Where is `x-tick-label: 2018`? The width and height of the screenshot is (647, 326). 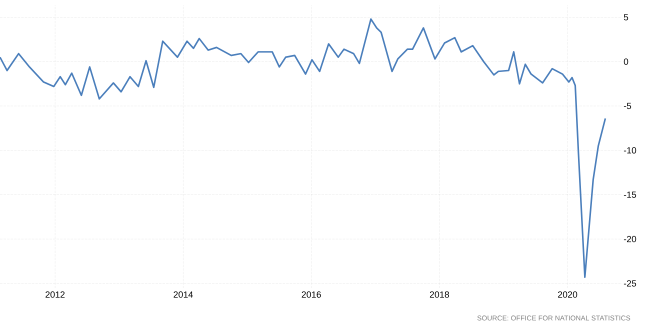
x-tick-label: 2018 is located at coordinates (440, 294).